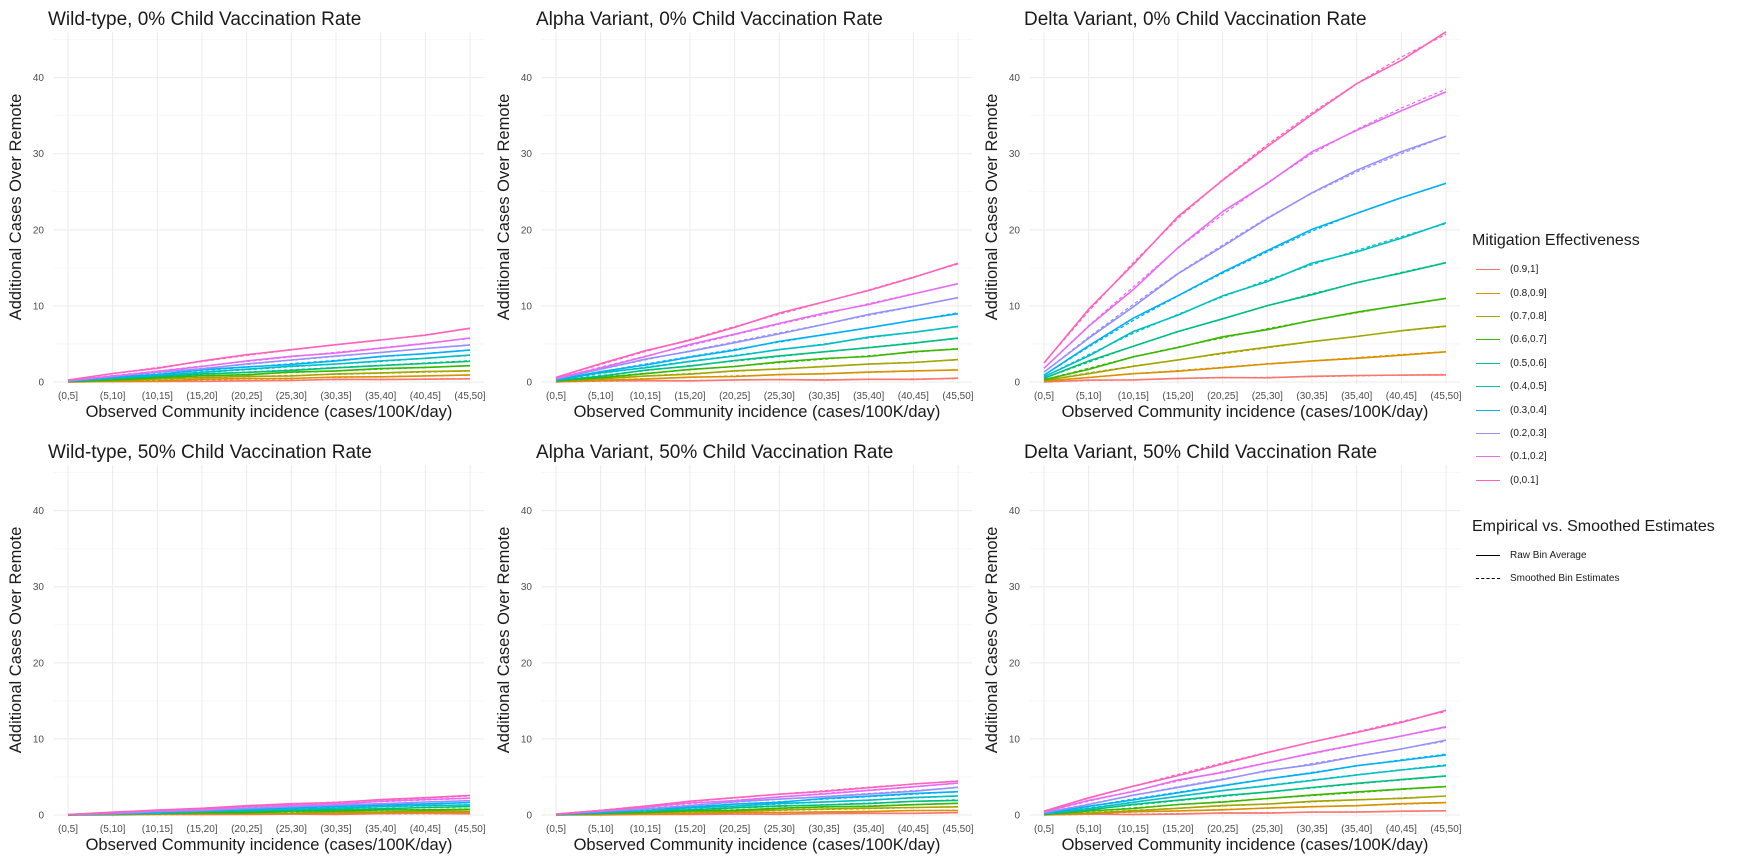 This screenshot has width=1743, height=861. Describe the element at coordinates (1607, 433) in the screenshot. I see `legend-item-0-2-0-3: (0.2,0.3]` at that location.